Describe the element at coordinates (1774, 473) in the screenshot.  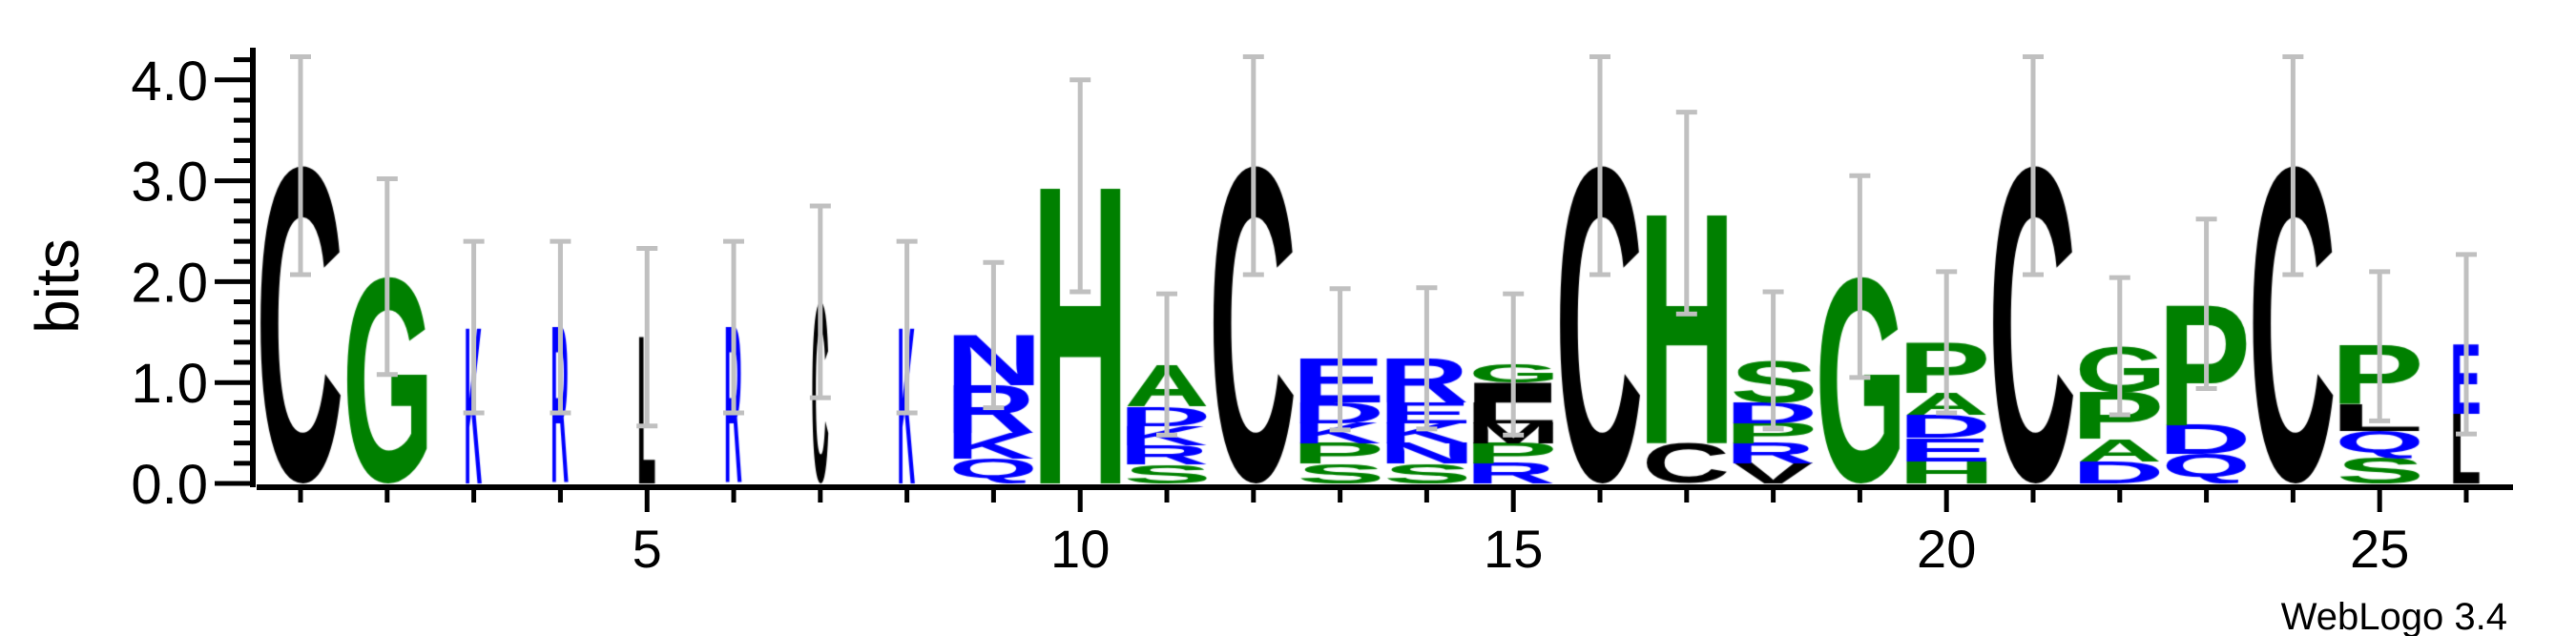
I see `logo-letter-V` at that location.